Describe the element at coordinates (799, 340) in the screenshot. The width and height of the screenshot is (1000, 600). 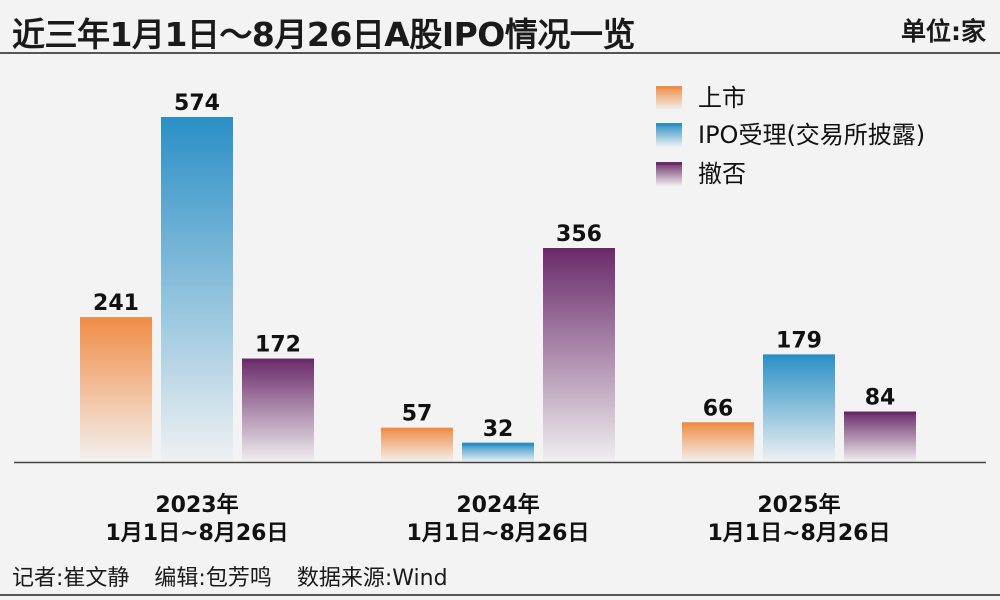
I see `value-label-ipo_accepted-2: 179` at that location.